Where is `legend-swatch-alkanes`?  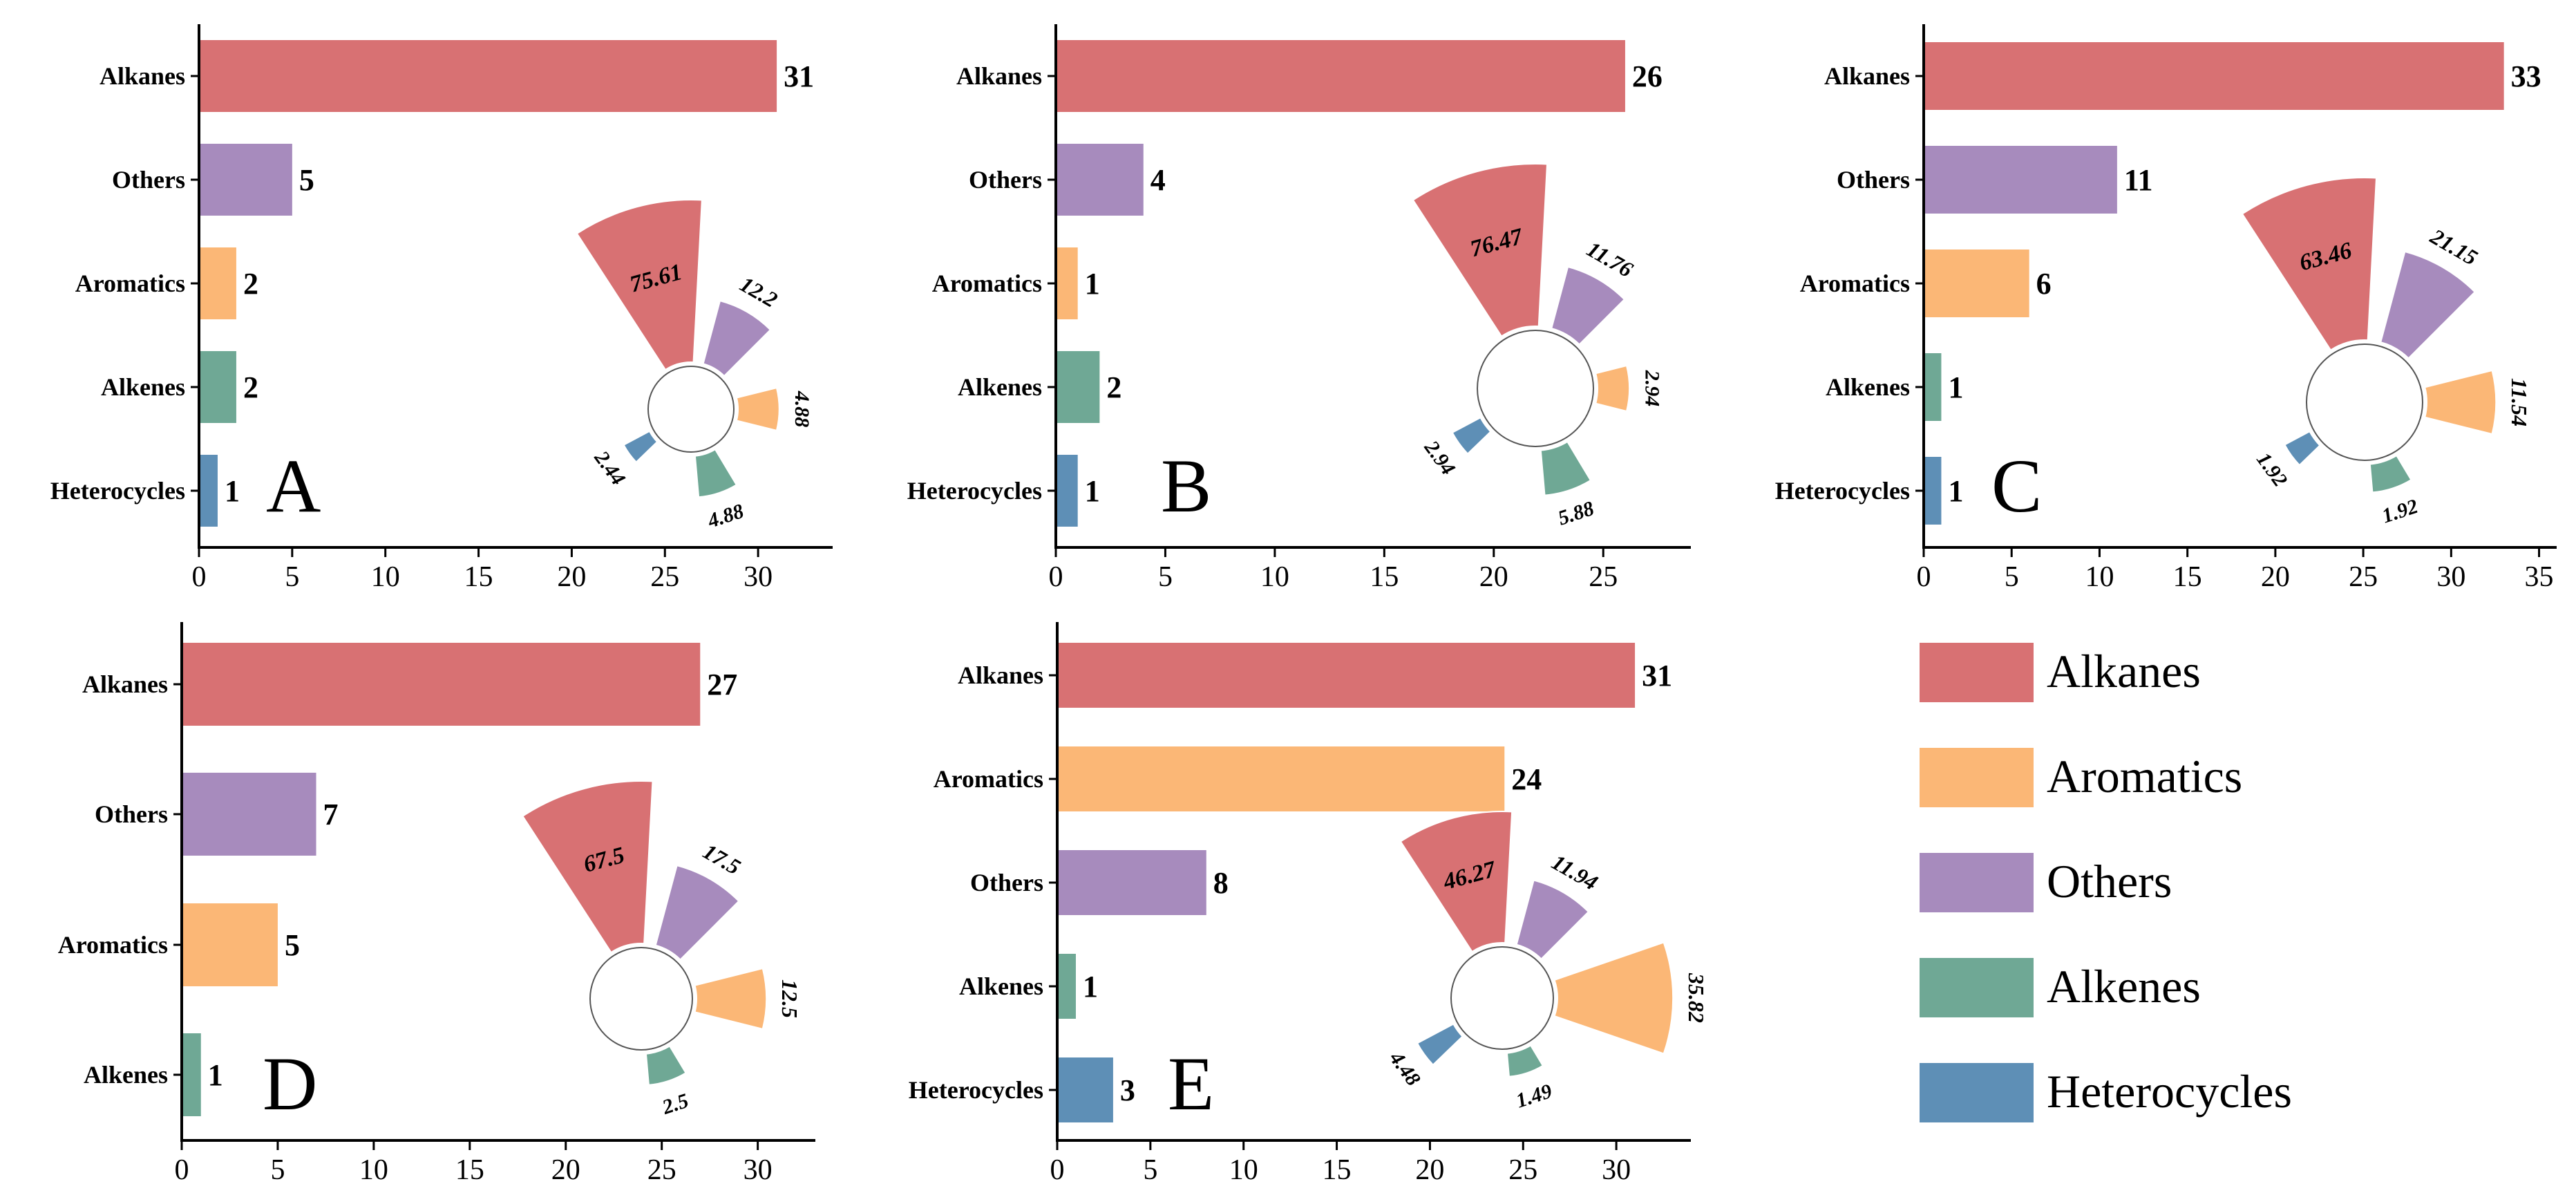 legend-swatch-alkanes is located at coordinates (1977, 672).